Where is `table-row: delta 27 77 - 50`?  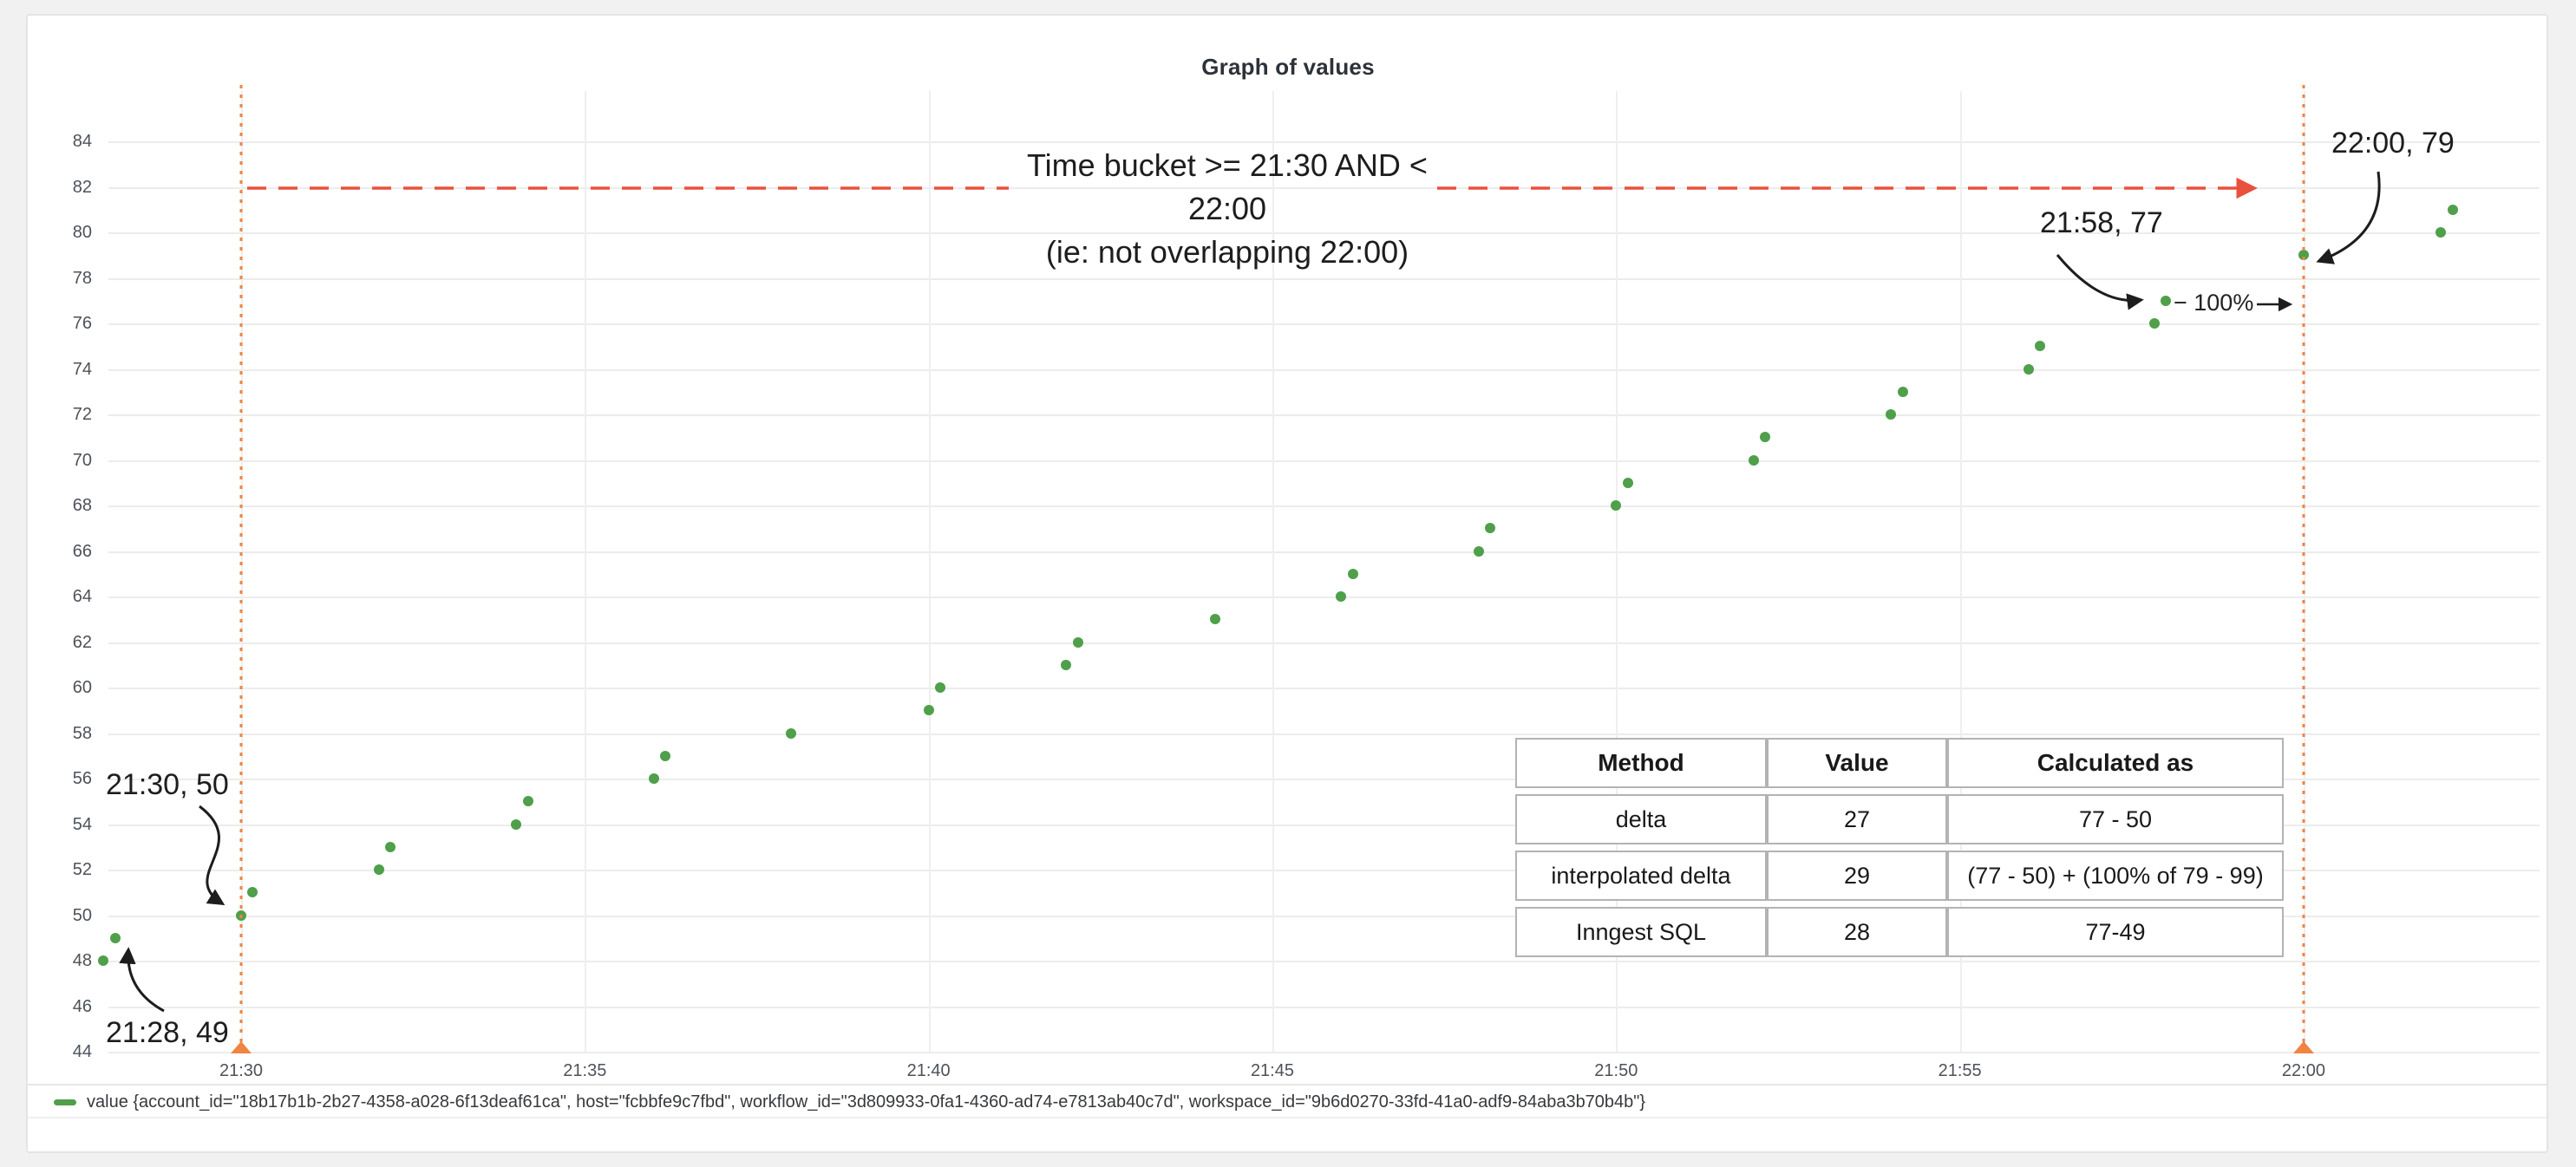 table-row: delta 27 77 - 50 is located at coordinates (1899, 819).